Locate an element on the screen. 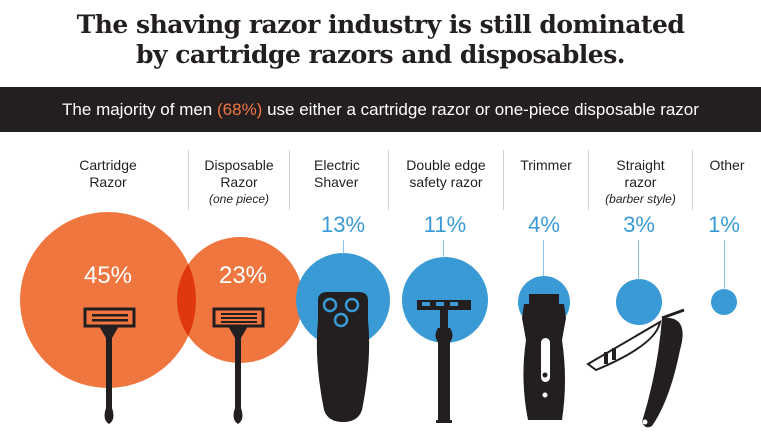  bubble-straight is located at coordinates (639, 302).